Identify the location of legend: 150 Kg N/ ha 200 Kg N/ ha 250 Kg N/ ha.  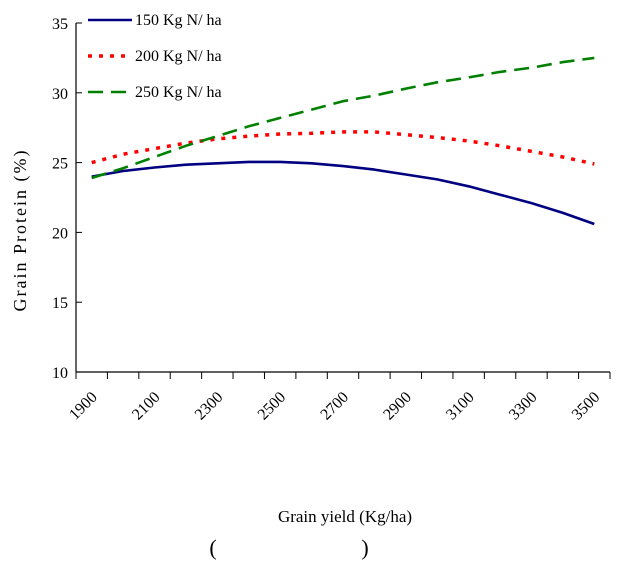
(155, 56).